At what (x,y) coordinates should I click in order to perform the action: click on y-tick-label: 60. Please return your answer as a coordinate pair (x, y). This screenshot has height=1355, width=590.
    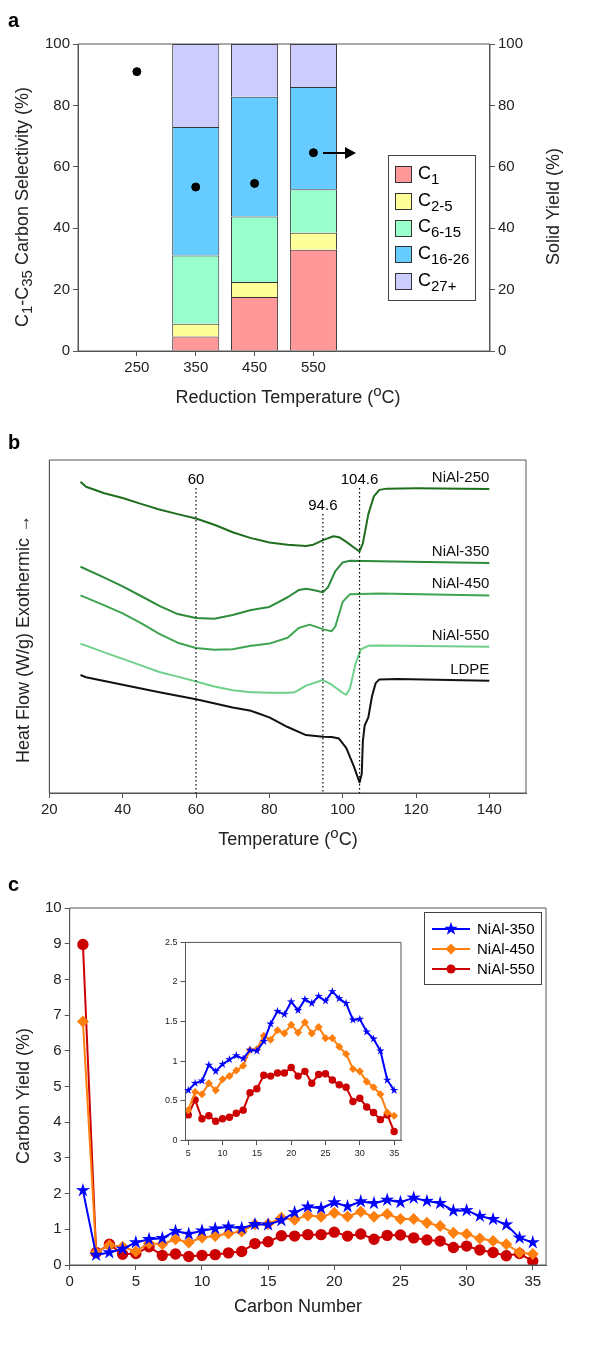
    Looking at the image, I should click on (62, 165).